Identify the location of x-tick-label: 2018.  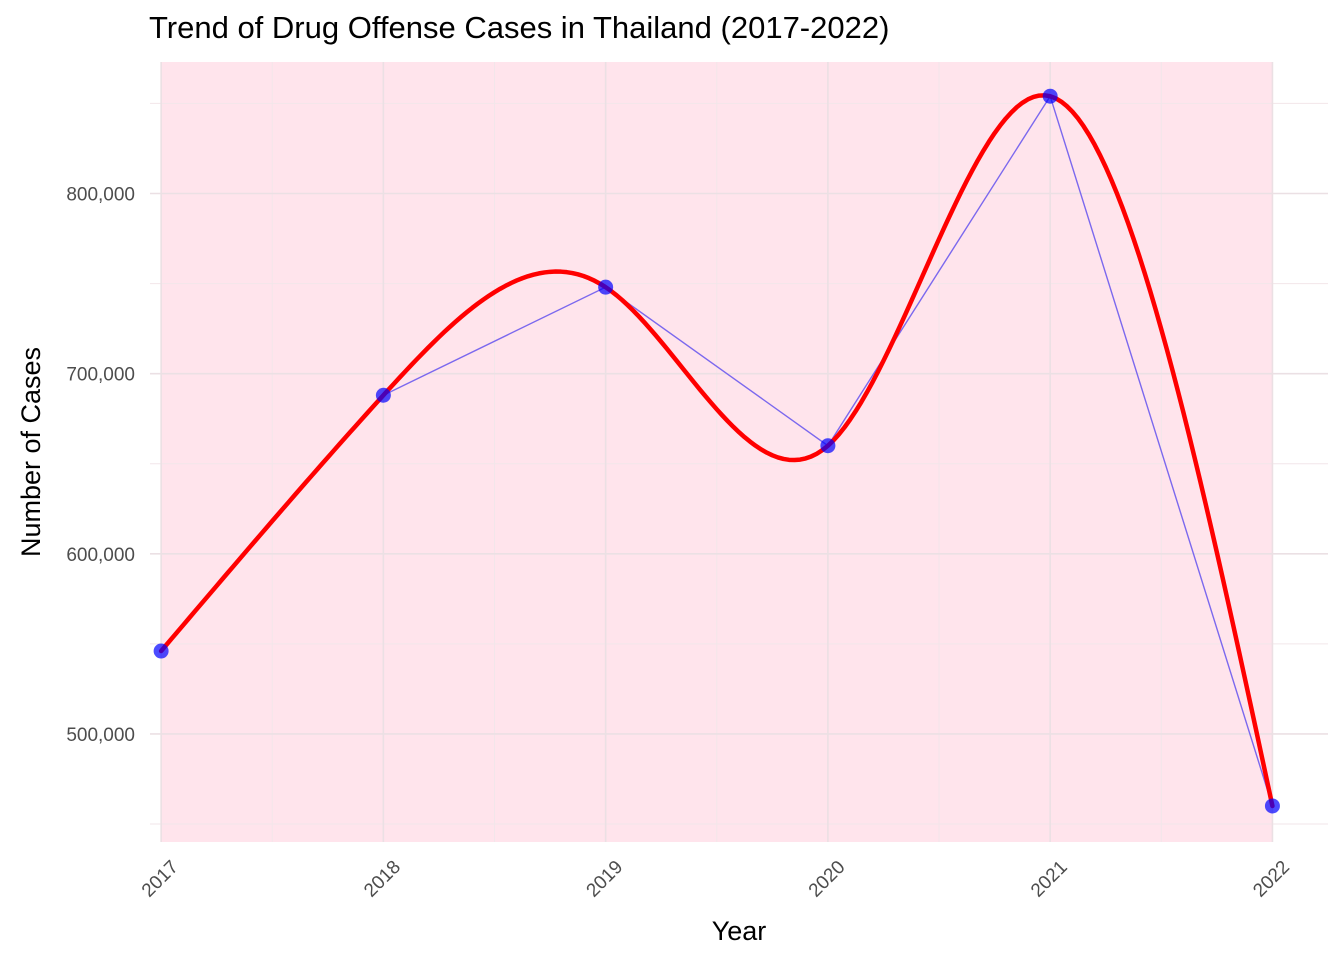
(382, 879).